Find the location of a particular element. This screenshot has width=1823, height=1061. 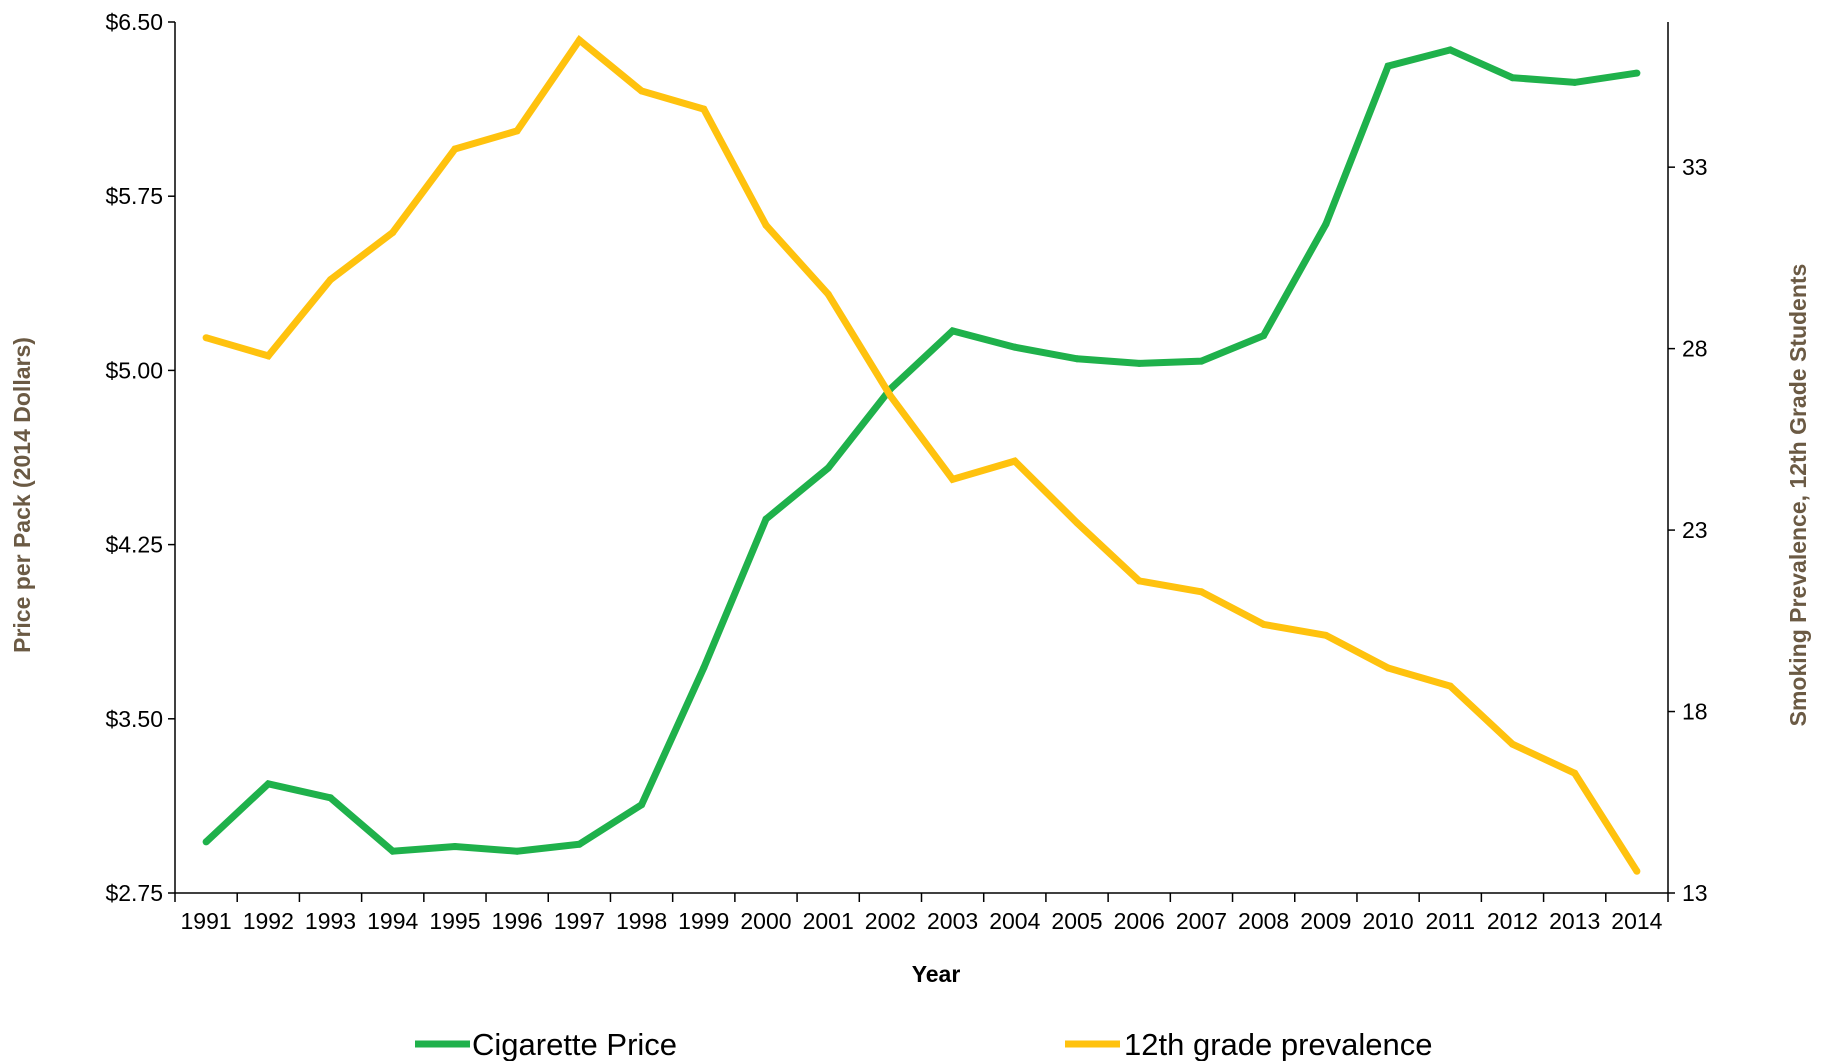

right-axis-ticks: 13 18 23 28 33 is located at coordinates (1688, 530).